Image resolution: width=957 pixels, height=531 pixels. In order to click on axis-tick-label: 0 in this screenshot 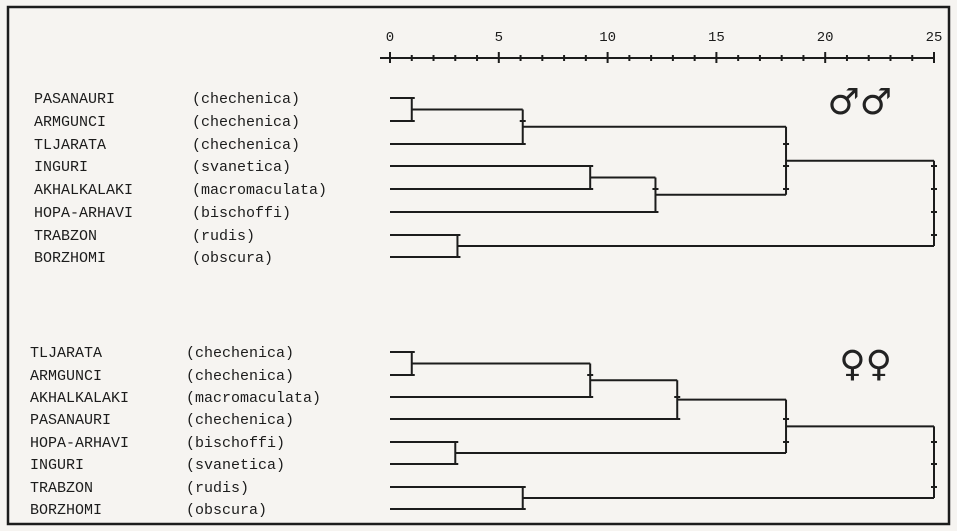, I will do `click(390, 38)`.